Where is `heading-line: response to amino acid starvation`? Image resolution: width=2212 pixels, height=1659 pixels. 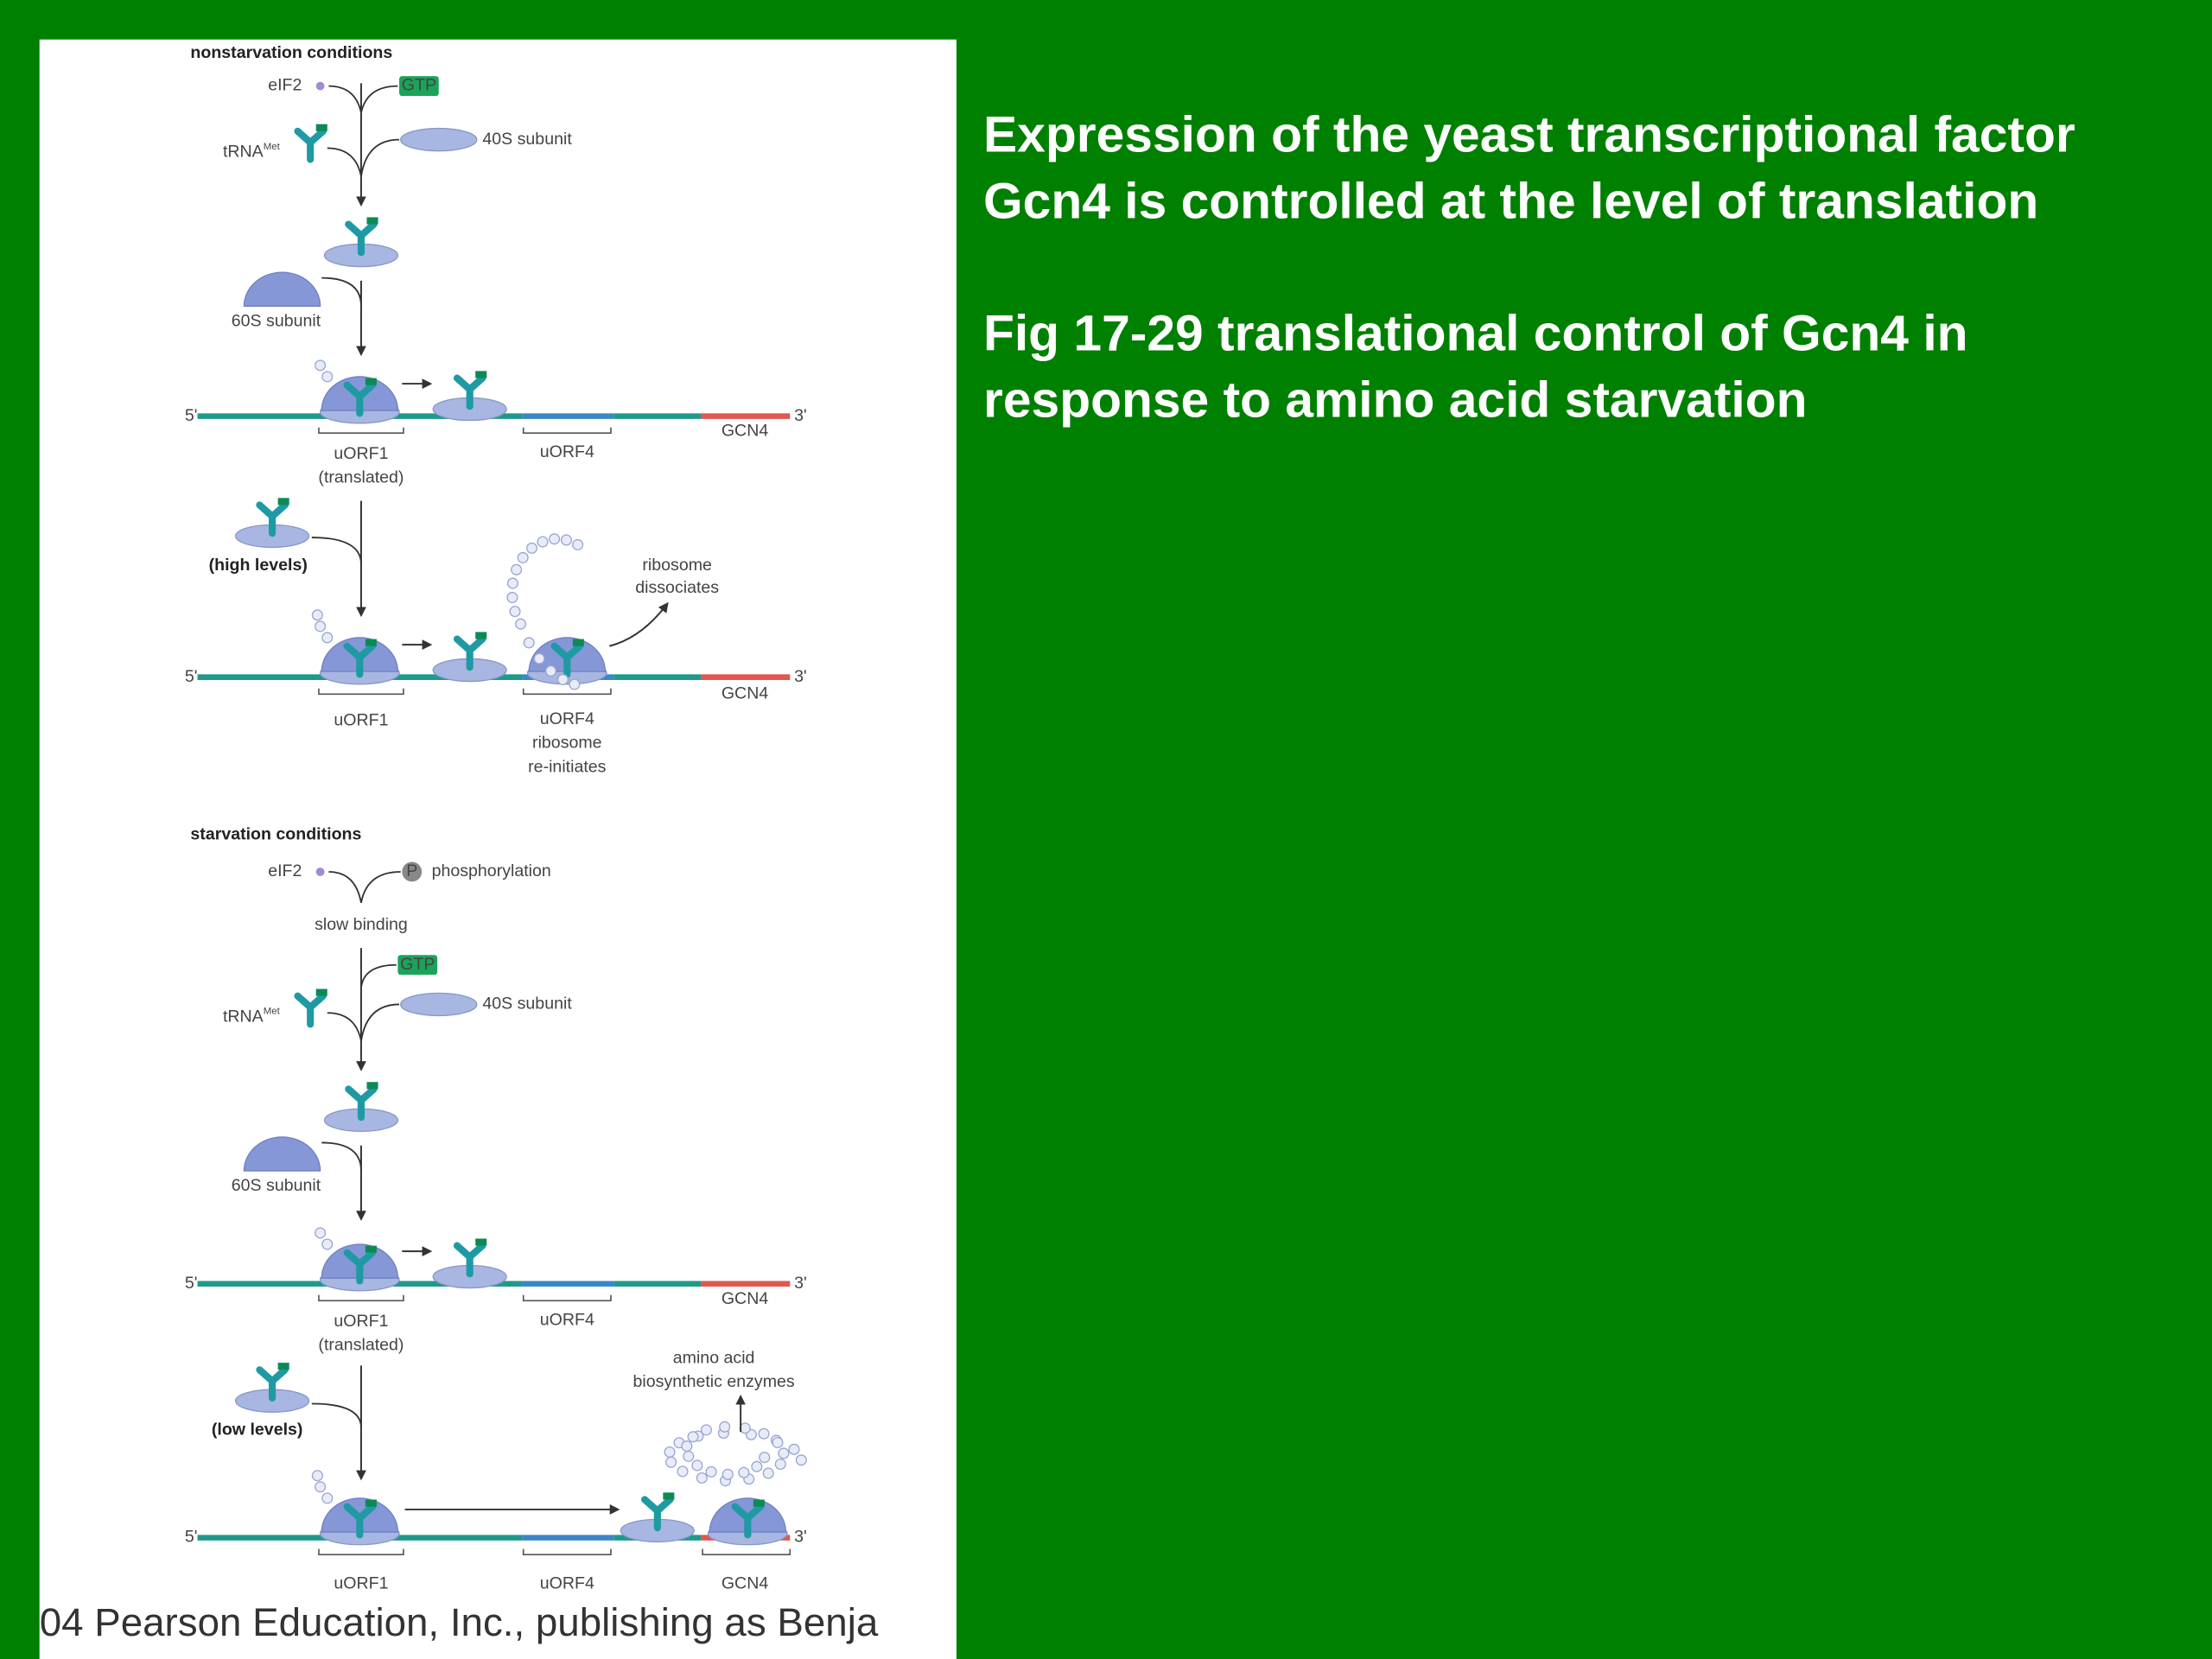 heading-line: response to amino acid starvation is located at coordinates (1395, 400).